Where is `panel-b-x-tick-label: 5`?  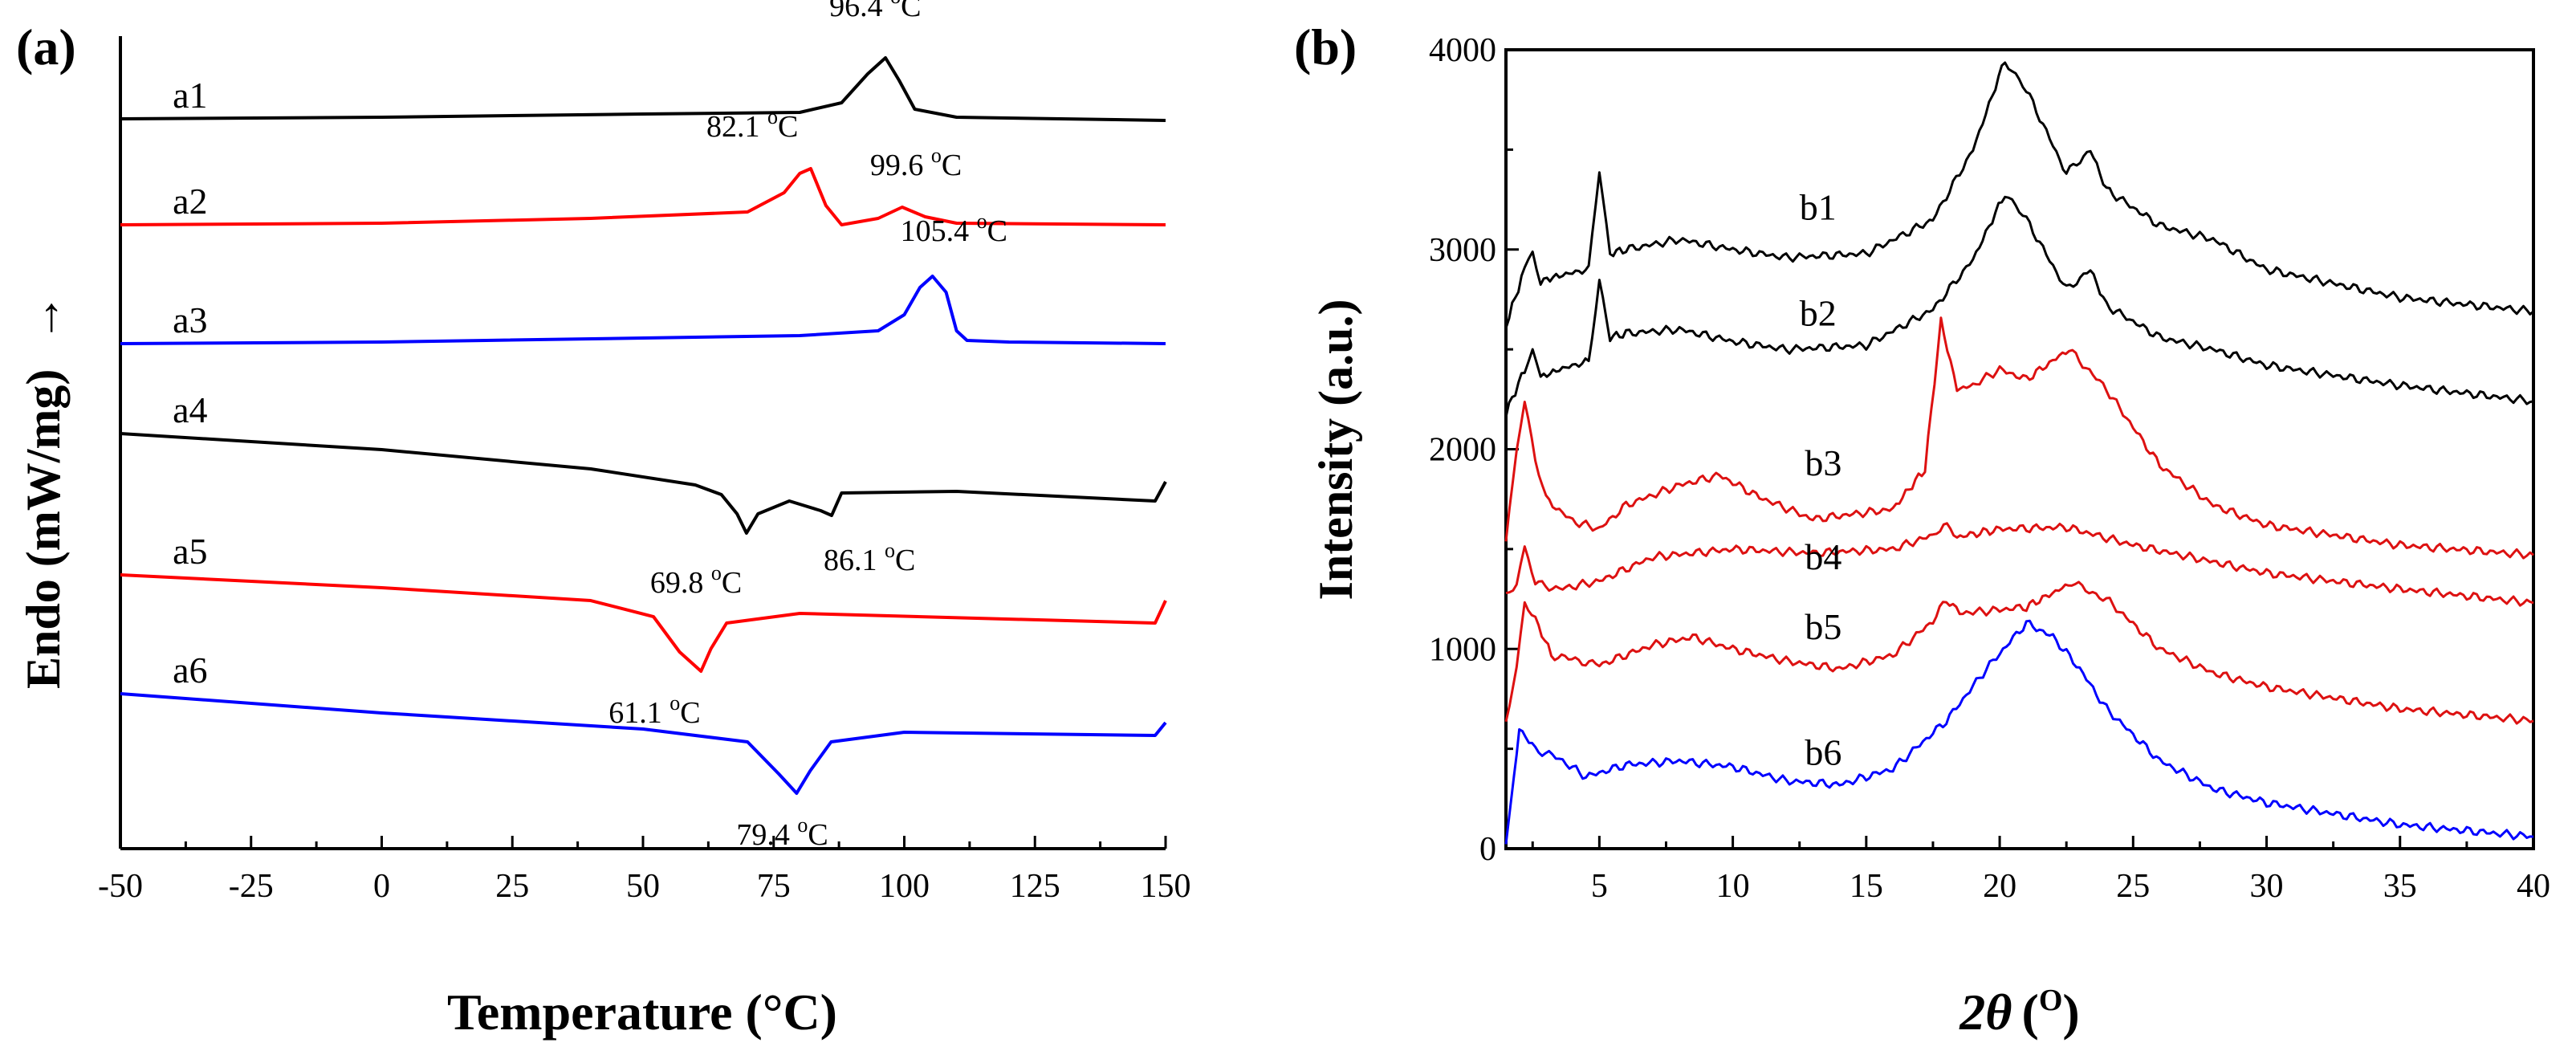
panel-b-x-tick-label: 5 is located at coordinates (1599, 887).